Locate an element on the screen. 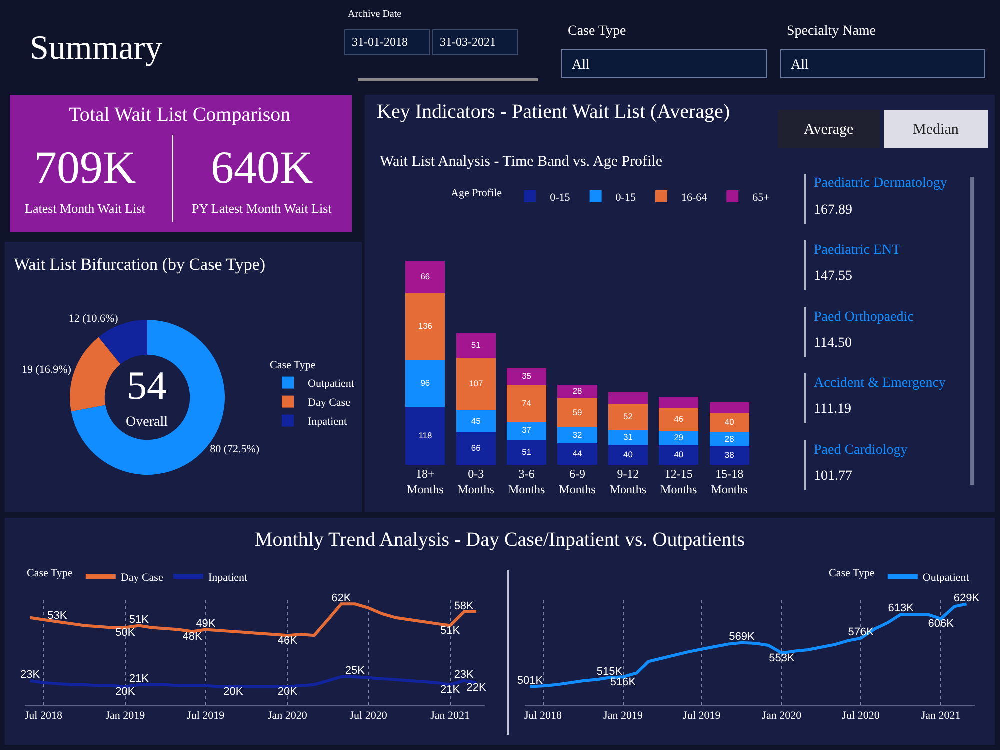 The width and height of the screenshot is (1000, 750). chart-title: Key Indicators - Patient Wait List (Average) is located at coordinates (553, 112).